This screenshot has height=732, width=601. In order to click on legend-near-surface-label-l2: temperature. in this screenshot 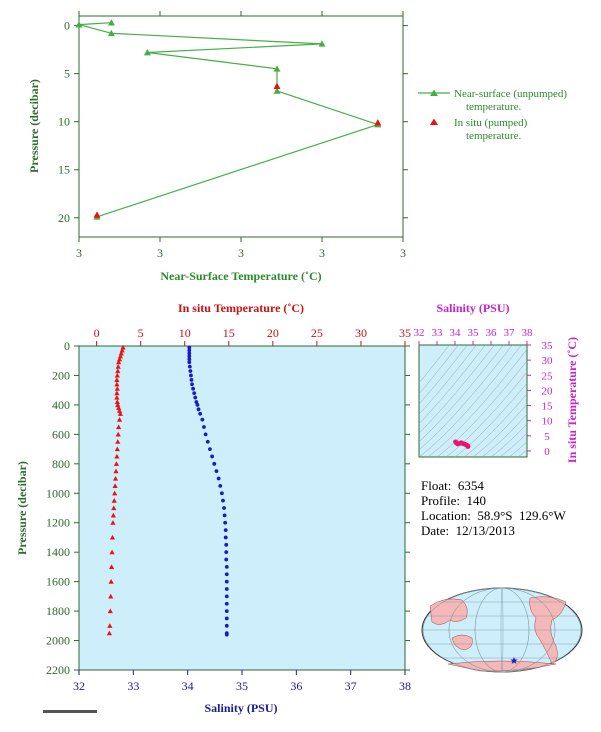, I will do `click(494, 107)`.